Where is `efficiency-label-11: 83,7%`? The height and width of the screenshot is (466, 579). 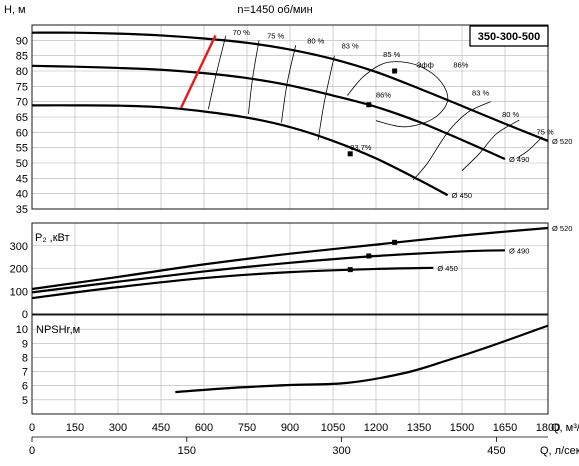
efficiency-label-11: 83,7% is located at coordinates (361, 147).